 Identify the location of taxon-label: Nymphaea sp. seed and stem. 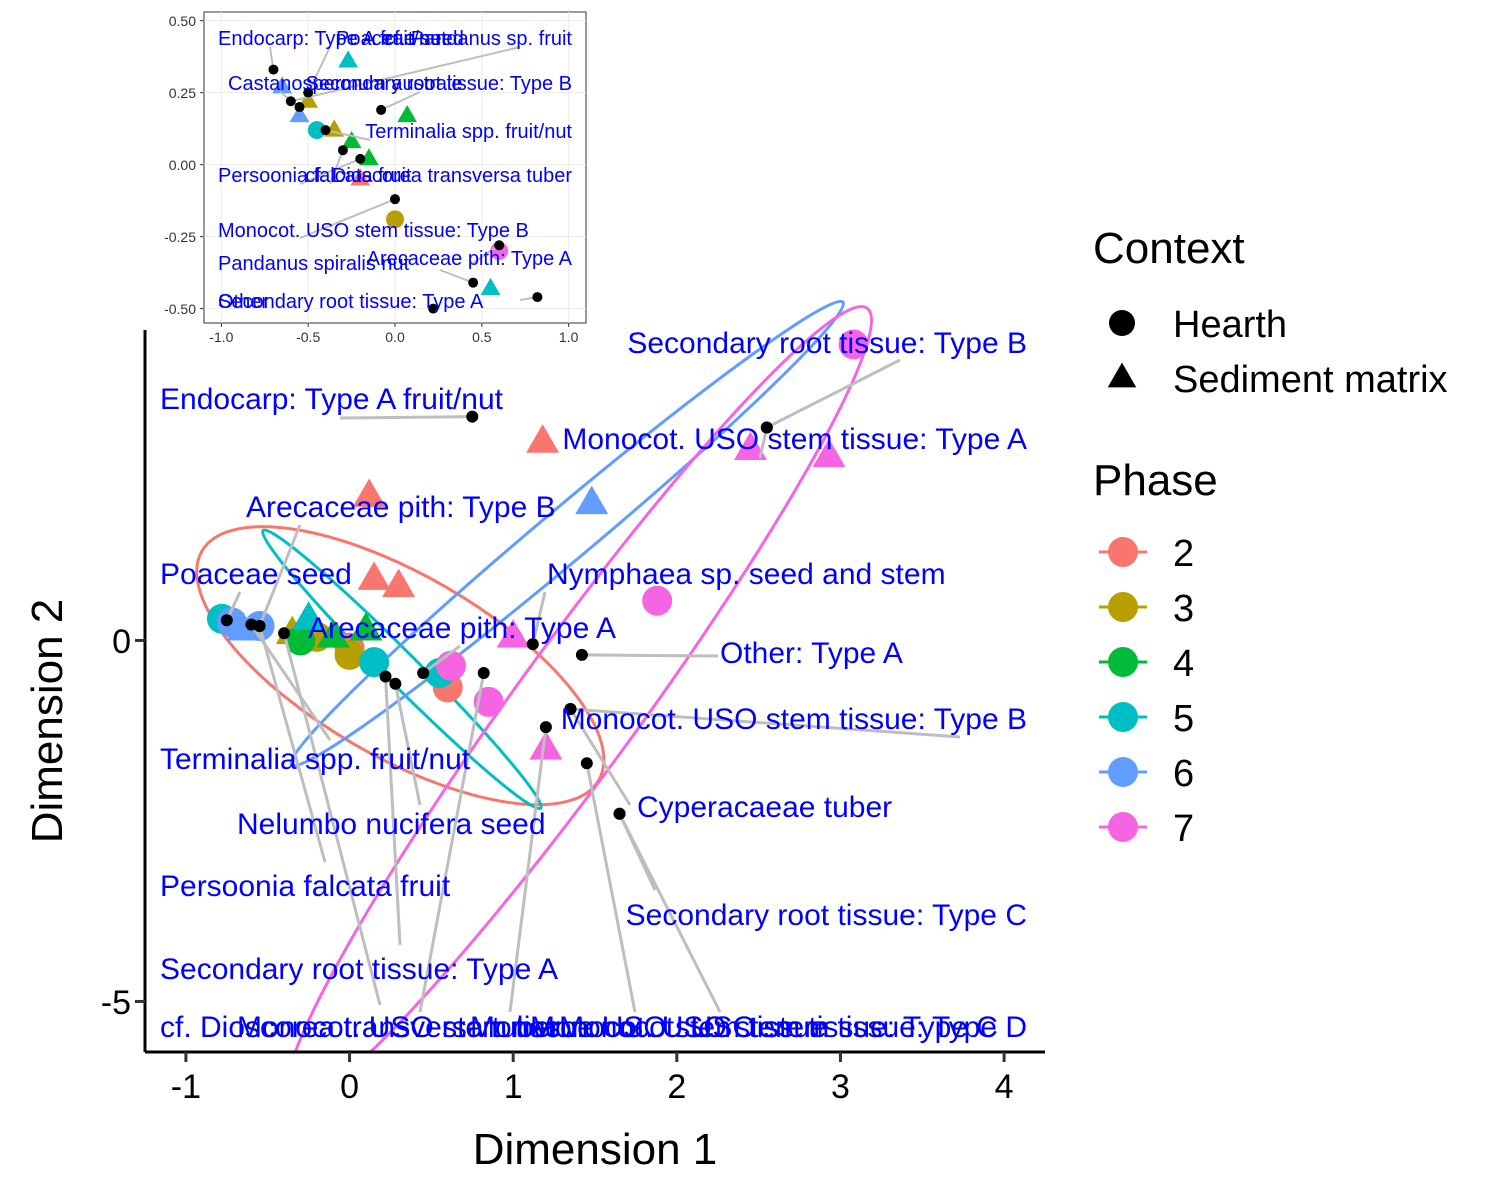
(746, 574).